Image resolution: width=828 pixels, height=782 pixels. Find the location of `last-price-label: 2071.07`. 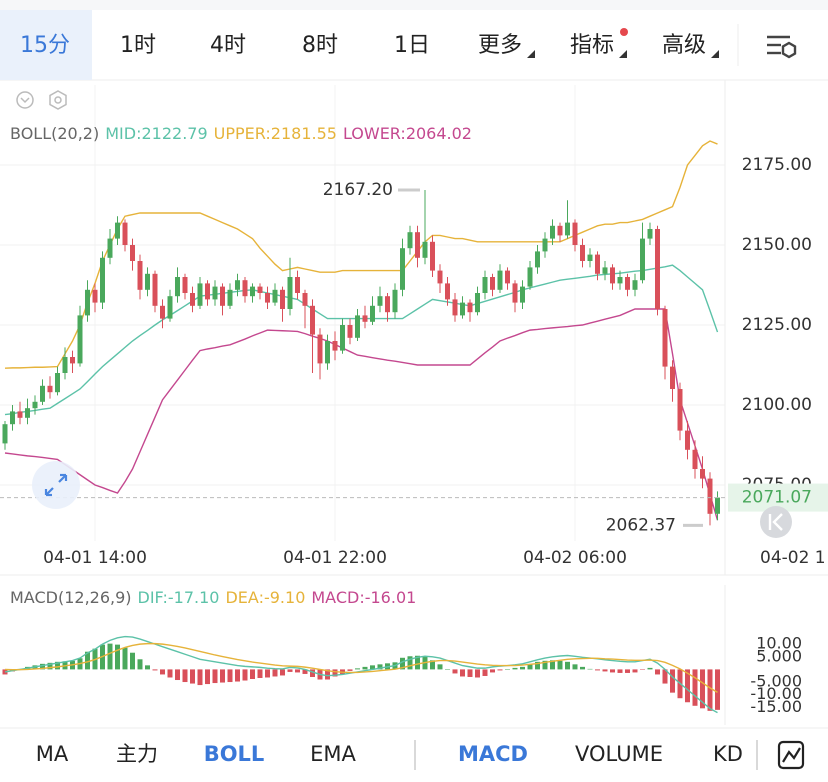

last-price-label: 2071.07 is located at coordinates (777, 498).